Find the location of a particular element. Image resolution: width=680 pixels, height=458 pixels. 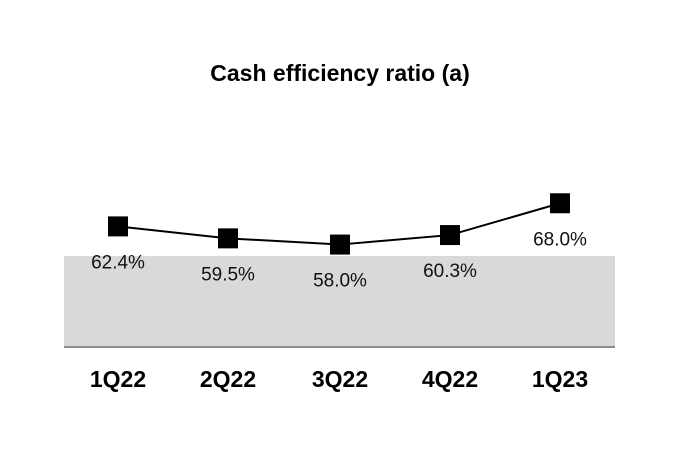

chart-title: Cash efficiency ratio (a) is located at coordinates (340, 73).